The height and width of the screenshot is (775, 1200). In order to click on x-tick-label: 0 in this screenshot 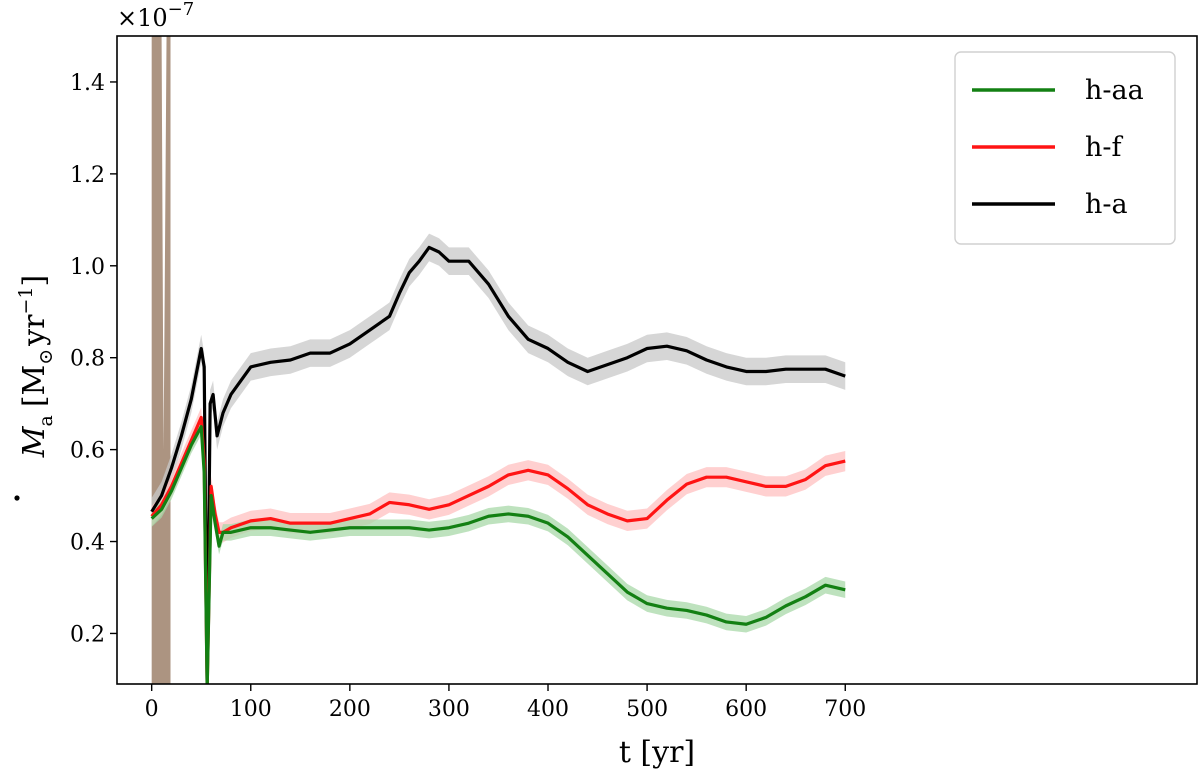, I will do `click(152, 709)`.